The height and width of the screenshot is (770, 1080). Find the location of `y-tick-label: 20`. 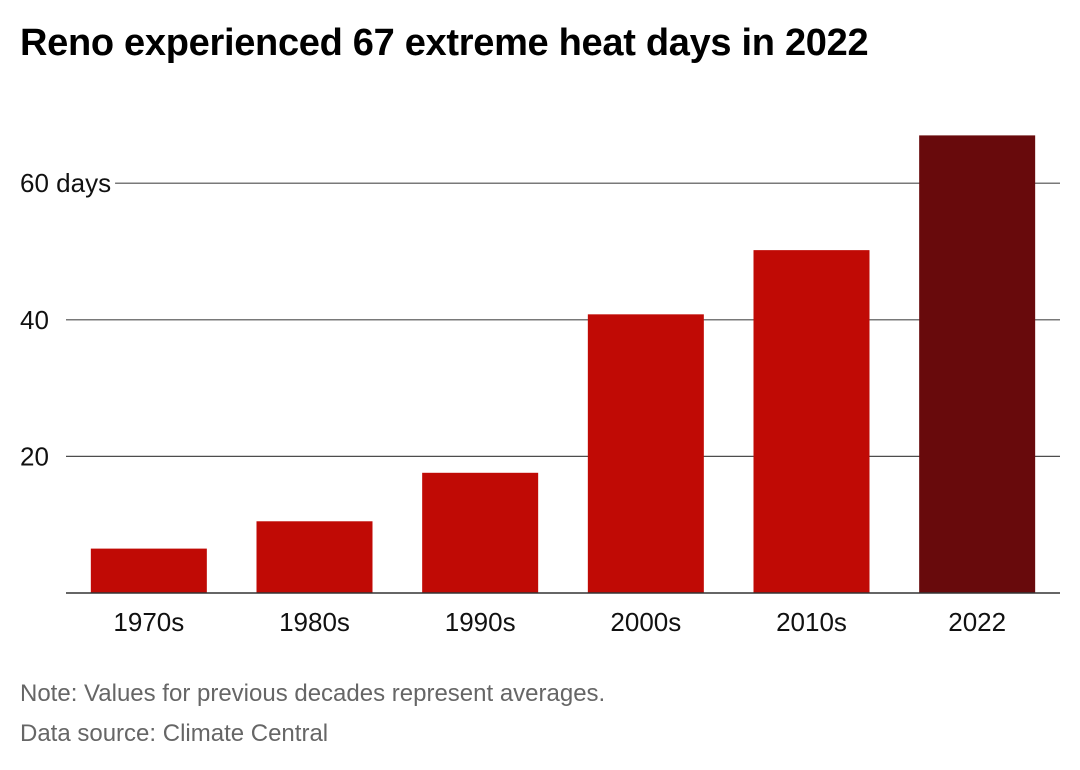

y-tick-label: 20 is located at coordinates (34, 456).